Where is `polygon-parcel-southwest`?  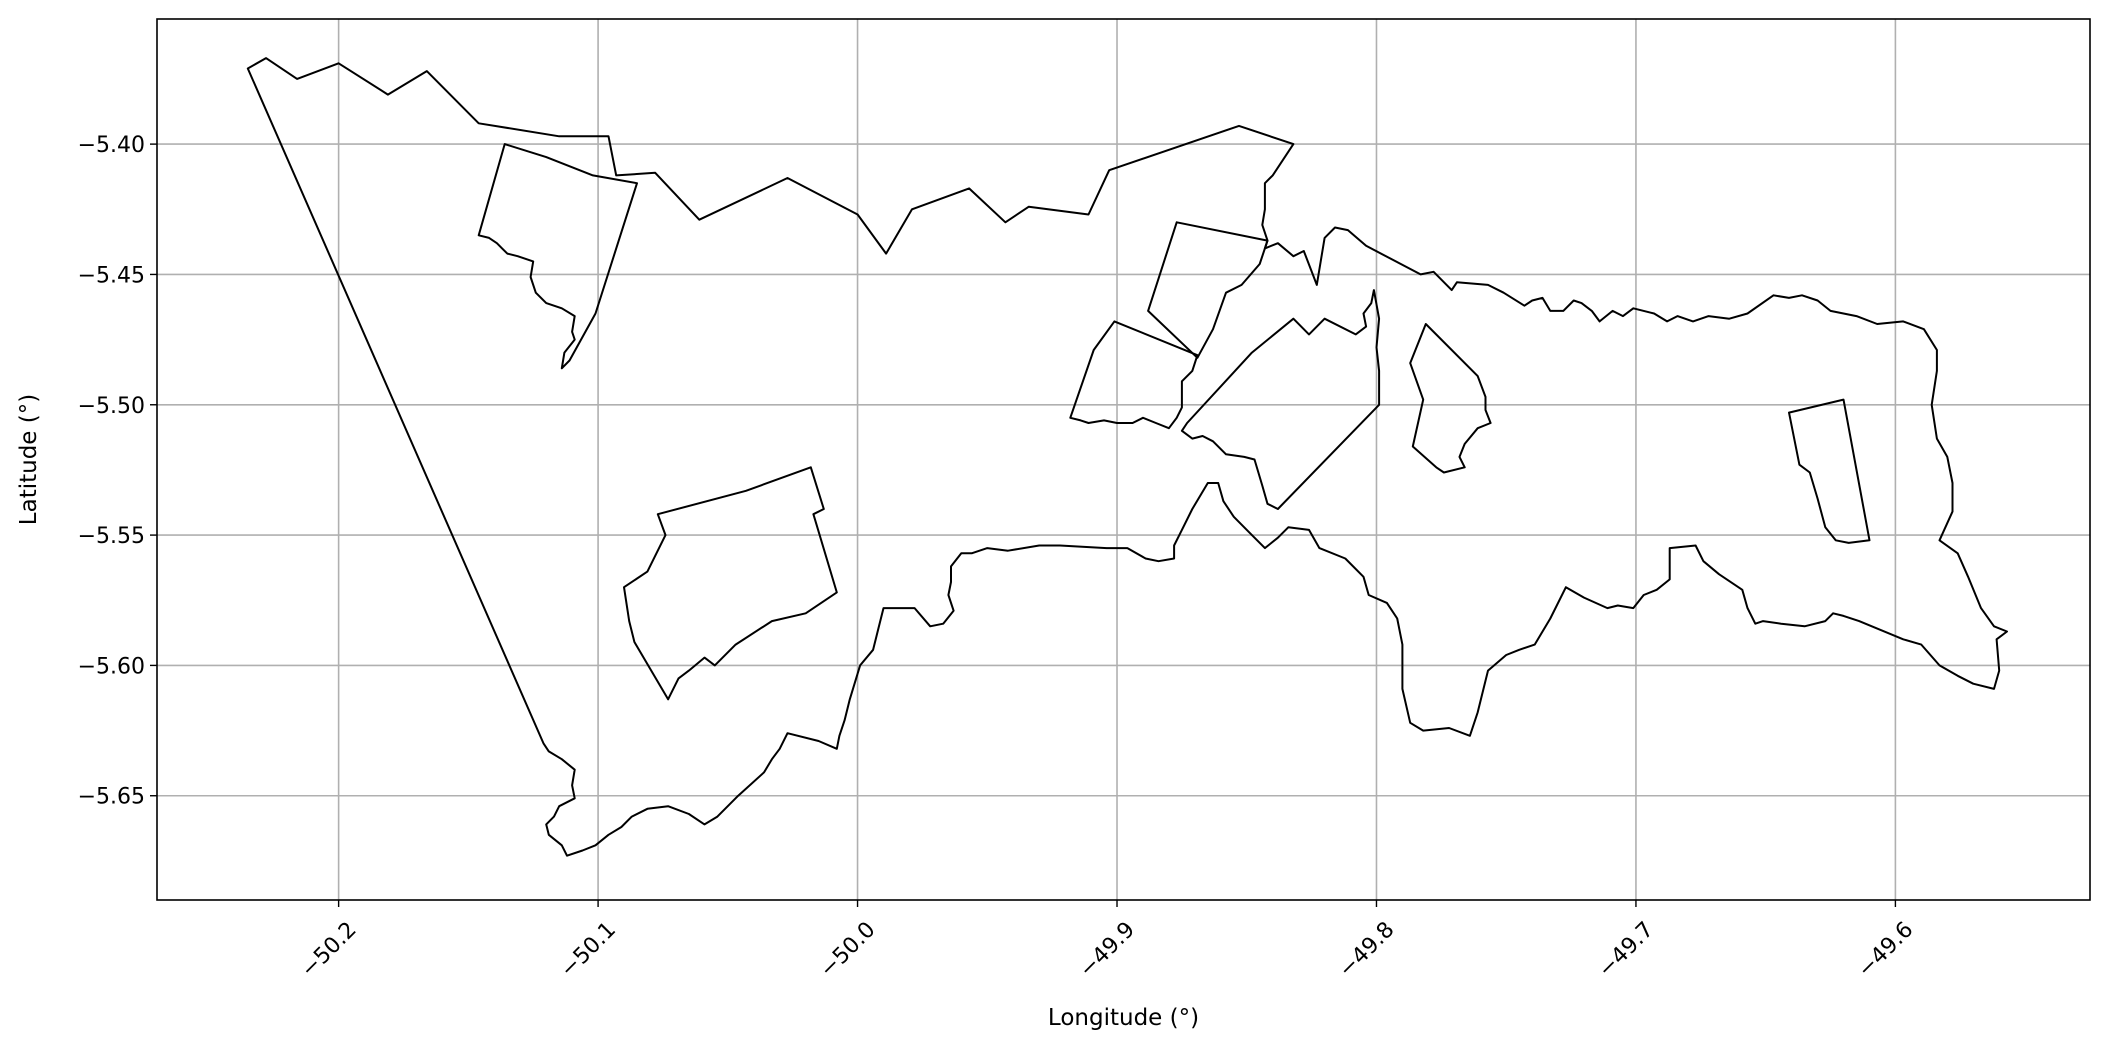
polygon-parcel-southwest is located at coordinates (730, 583).